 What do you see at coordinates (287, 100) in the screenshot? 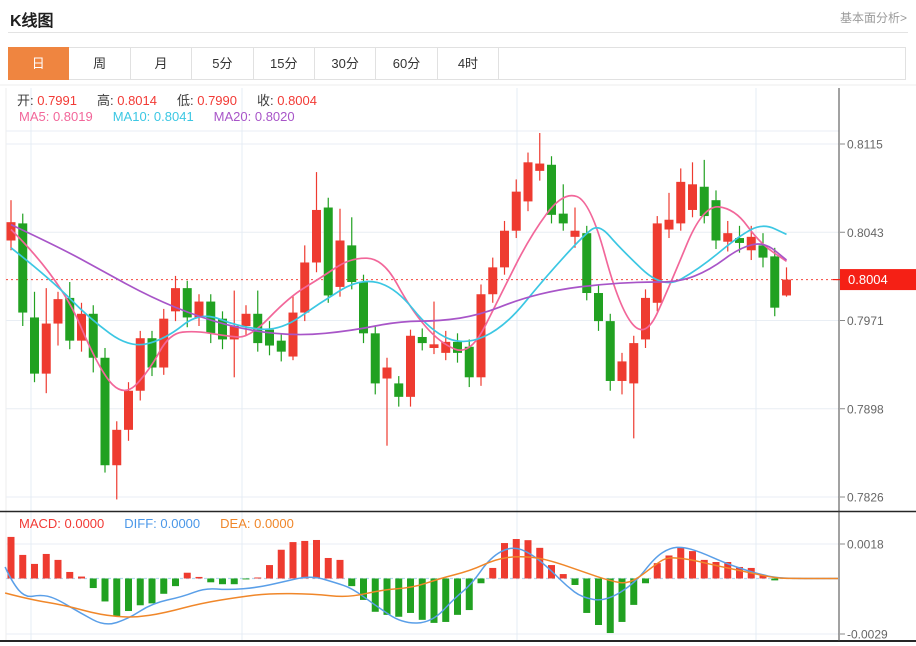
I see `ohlc-legend-item: 收: 0.8004` at bounding box center [287, 100].